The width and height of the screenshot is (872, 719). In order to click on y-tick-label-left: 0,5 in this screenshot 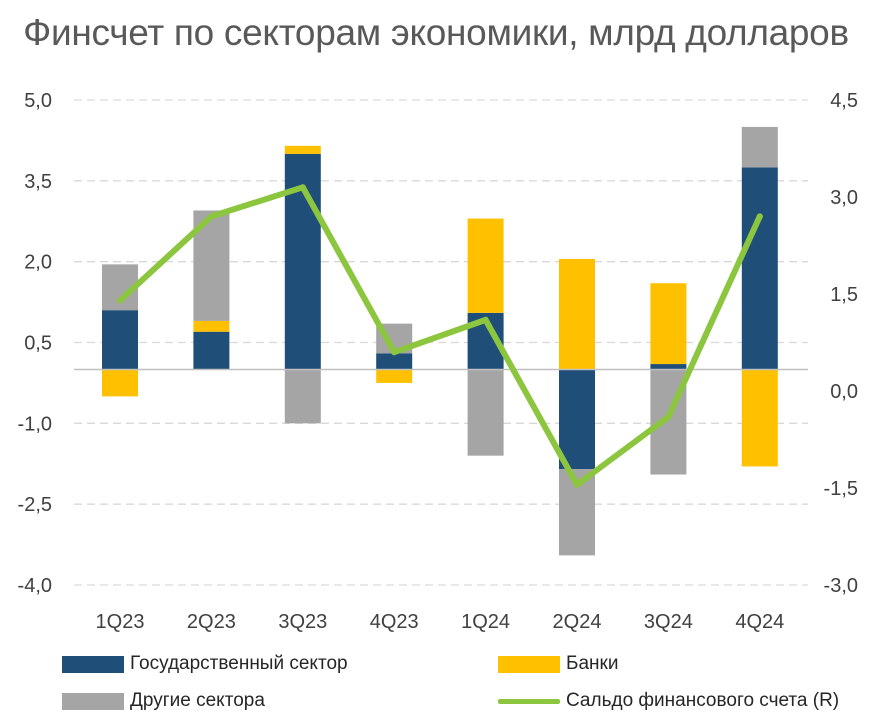, I will do `click(38, 344)`.